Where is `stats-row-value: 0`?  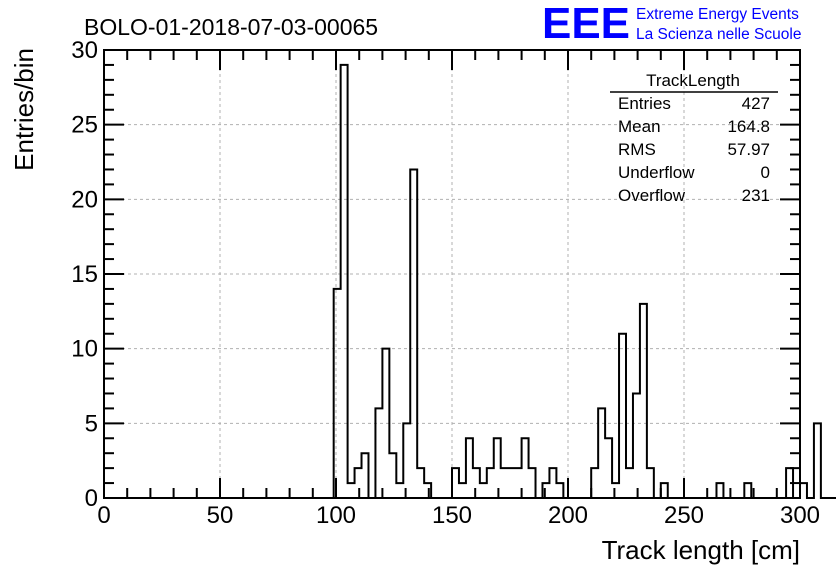 stats-row-value: 0 is located at coordinates (765, 172).